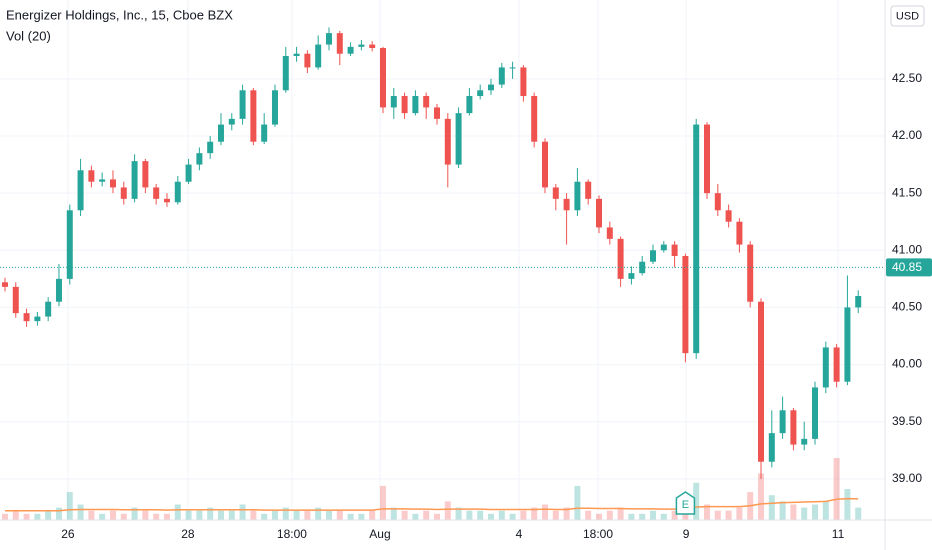  Describe the element at coordinates (379, 534) in the screenshot. I see `x-tick-label: Aug` at that location.